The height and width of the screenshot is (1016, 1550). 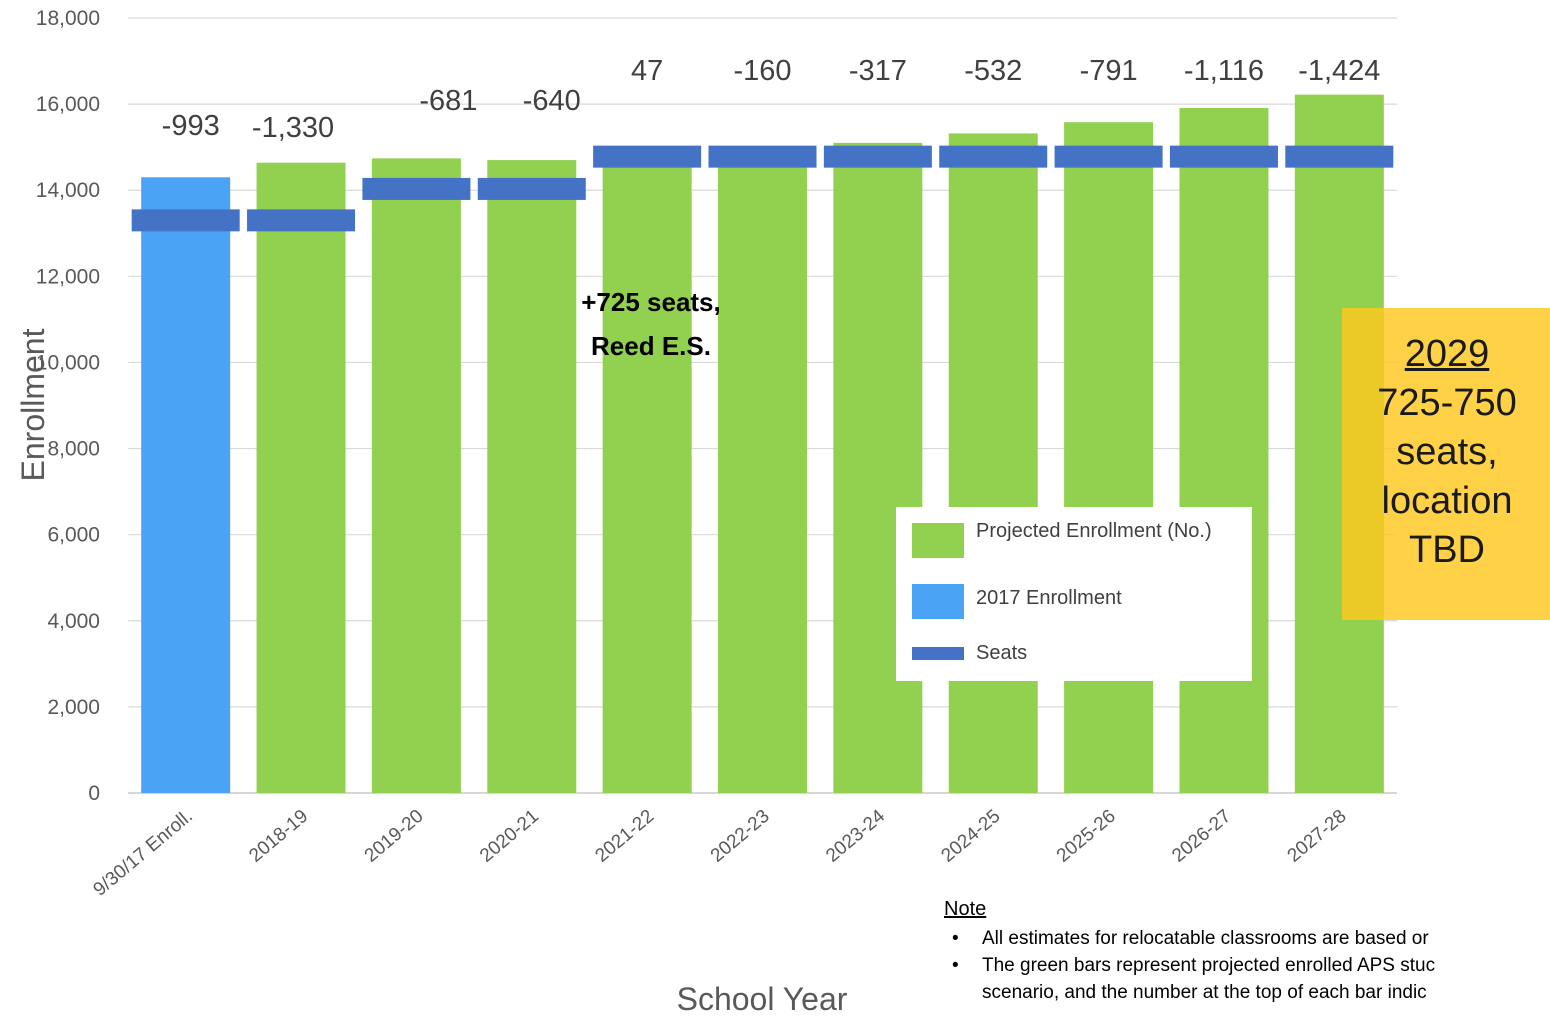 What do you see at coordinates (143, 853) in the screenshot?
I see `x-tick-label: 9/30/17 Enroll.` at bounding box center [143, 853].